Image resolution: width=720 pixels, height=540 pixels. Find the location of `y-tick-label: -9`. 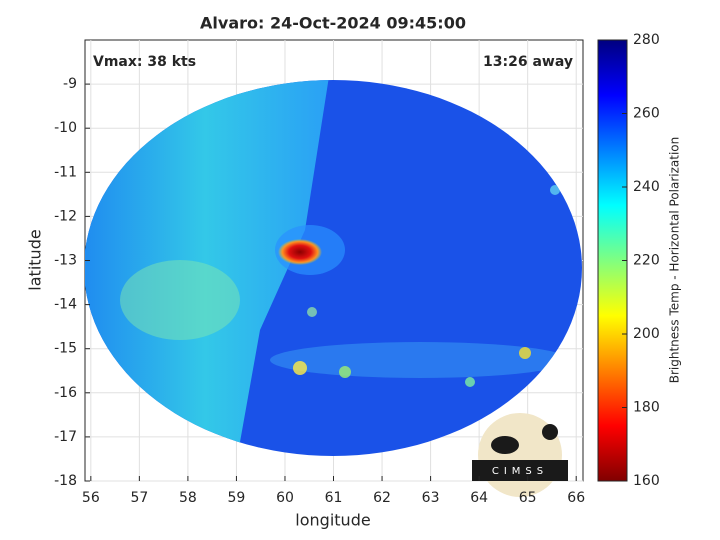

y-tick-label: -9 is located at coordinates (70, 84).